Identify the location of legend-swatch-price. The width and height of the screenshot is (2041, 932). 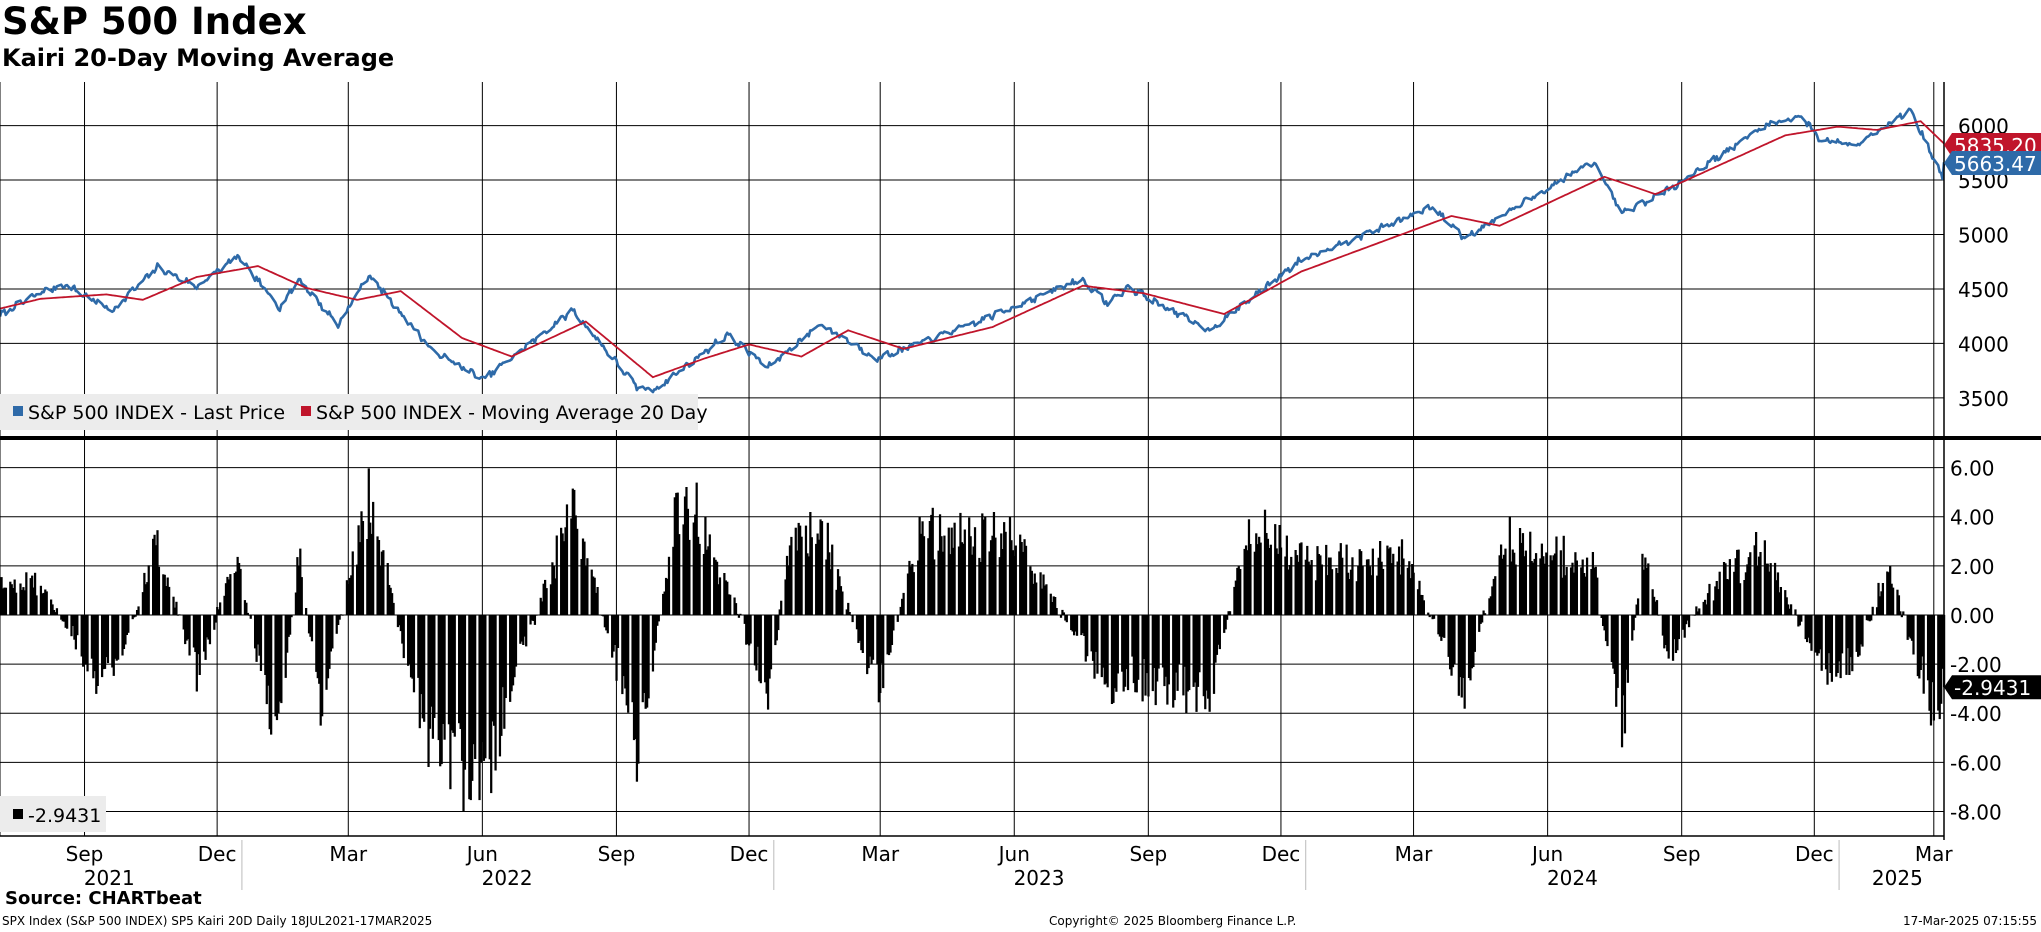
(18, 411).